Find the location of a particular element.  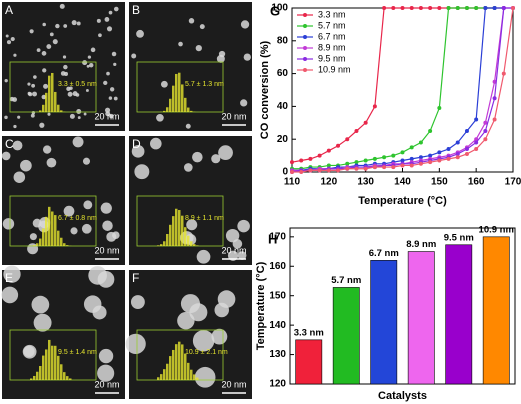

legend-label: 6.7 nm is located at coordinates (332, 36).